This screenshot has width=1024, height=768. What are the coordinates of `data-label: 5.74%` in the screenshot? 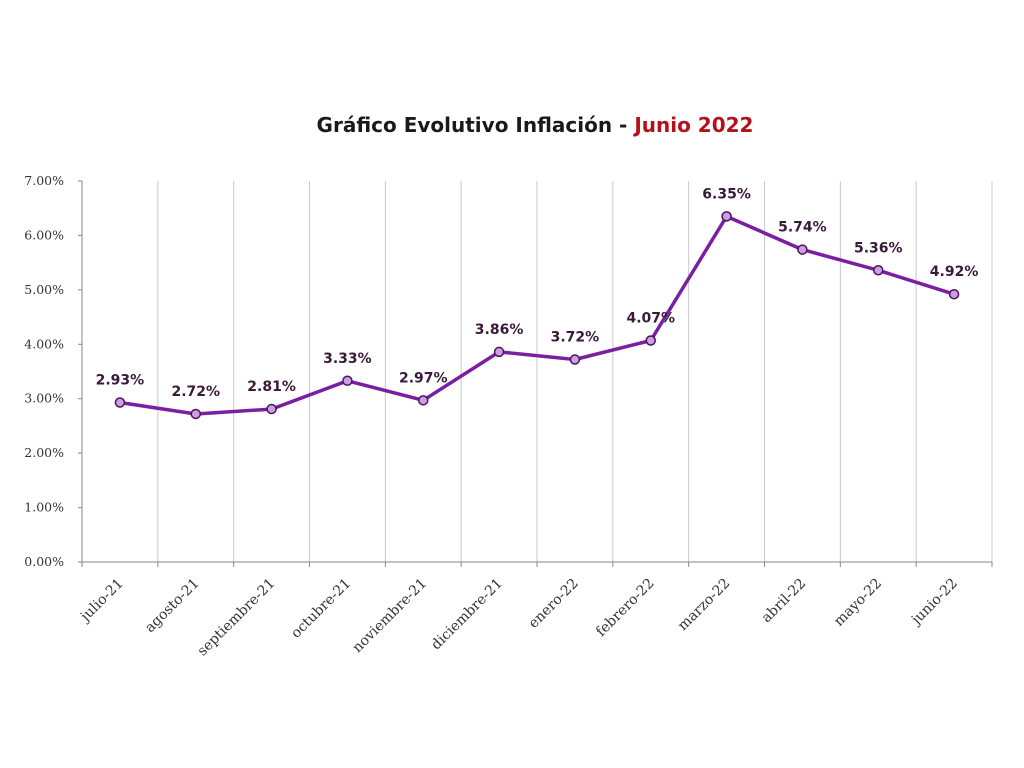 It's located at (802, 228).